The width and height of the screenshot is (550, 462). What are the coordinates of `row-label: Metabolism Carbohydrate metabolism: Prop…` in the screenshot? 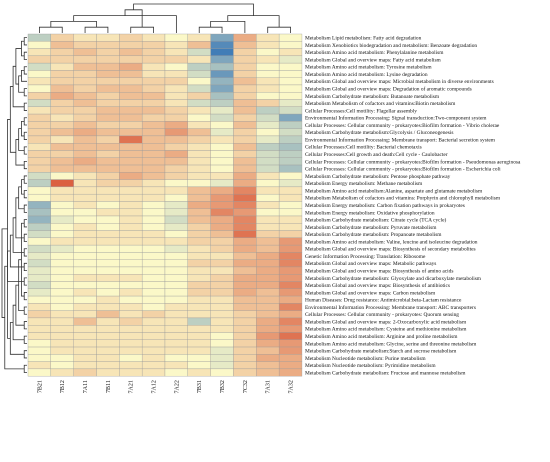 It's located at (373, 235).